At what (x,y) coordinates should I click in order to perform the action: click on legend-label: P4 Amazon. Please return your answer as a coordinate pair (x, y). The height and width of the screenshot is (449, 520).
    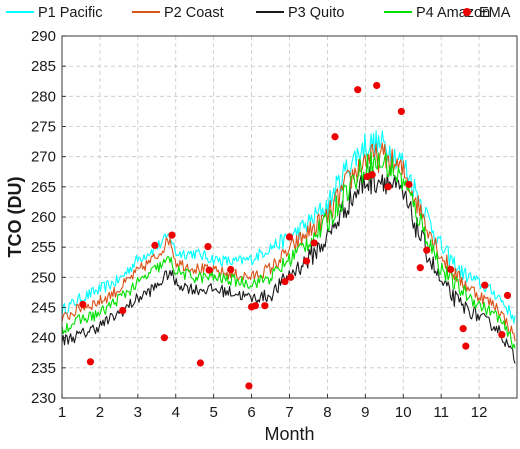
    Looking at the image, I should click on (453, 13).